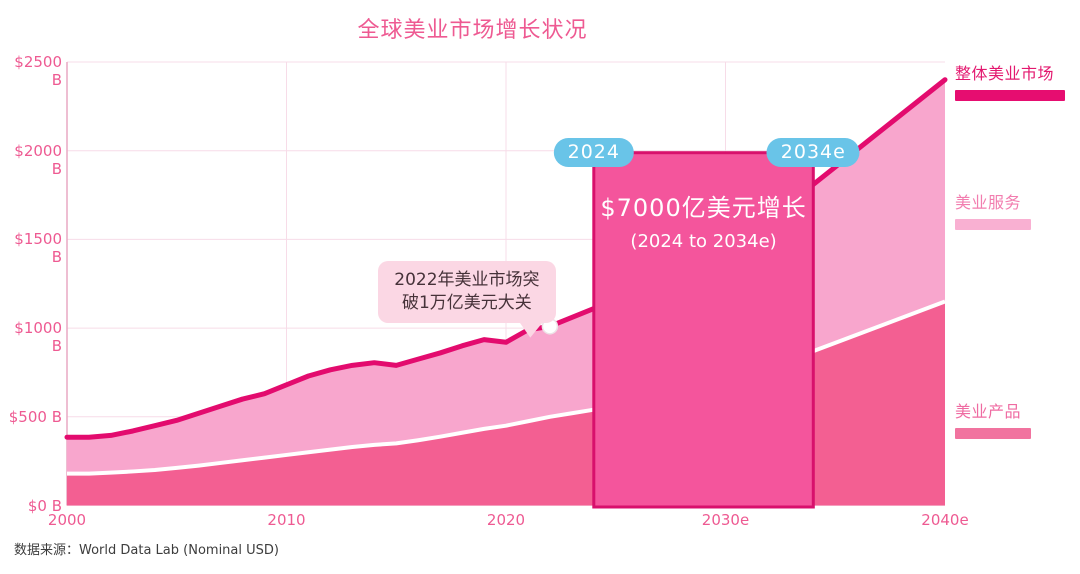 The width and height of the screenshot is (1080, 574). Describe the element at coordinates (466, 303) in the screenshot. I see `callout-text-line2: 破1万亿美元大关` at that location.